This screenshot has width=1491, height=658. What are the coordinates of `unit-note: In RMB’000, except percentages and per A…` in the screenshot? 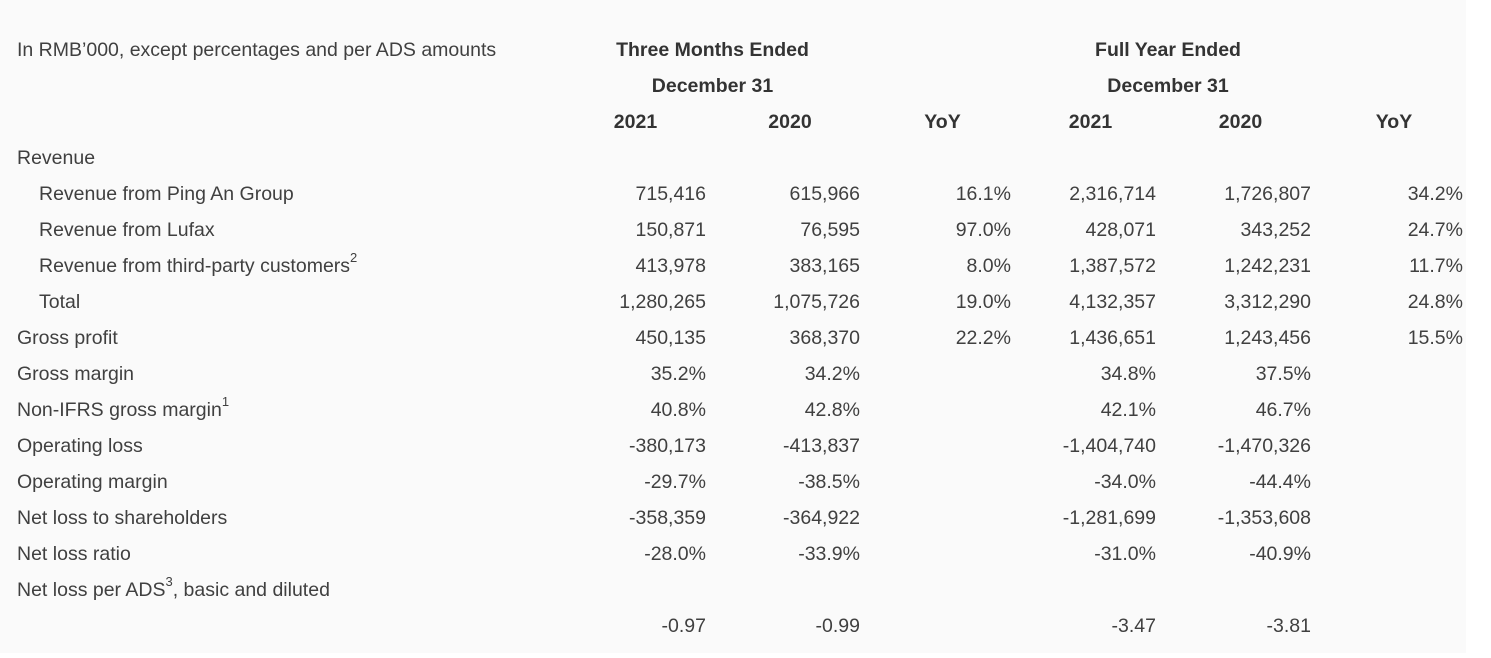 It's located at (257, 49).